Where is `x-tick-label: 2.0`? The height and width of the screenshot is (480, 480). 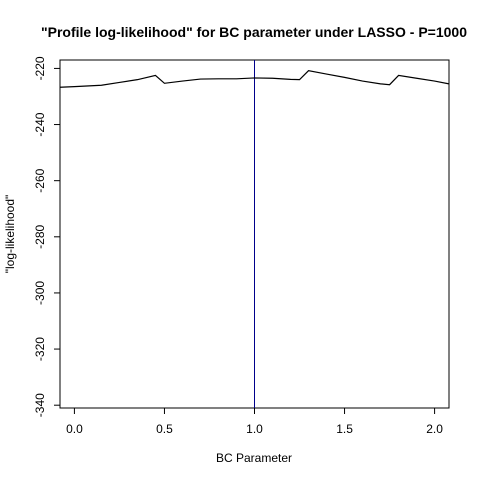 x-tick-label: 2.0 is located at coordinates (434, 429).